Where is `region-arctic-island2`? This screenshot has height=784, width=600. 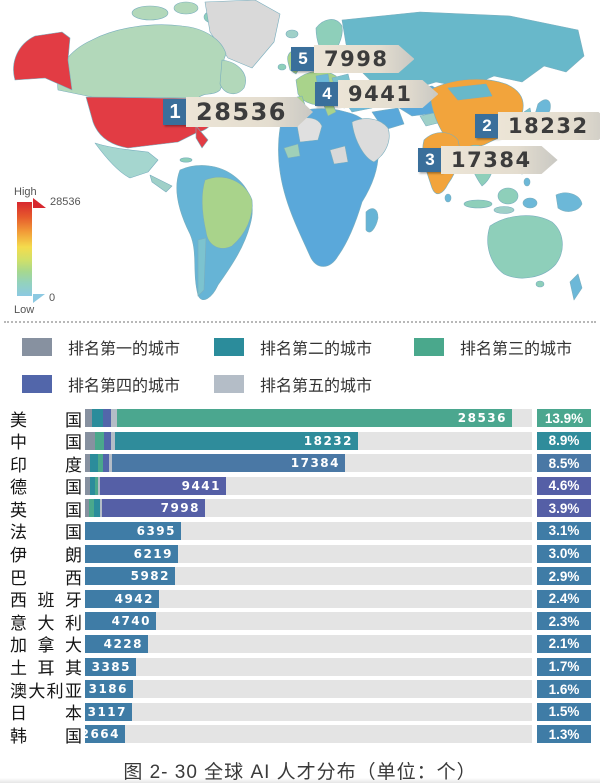 region-arctic-island2 is located at coordinates (186, 8).